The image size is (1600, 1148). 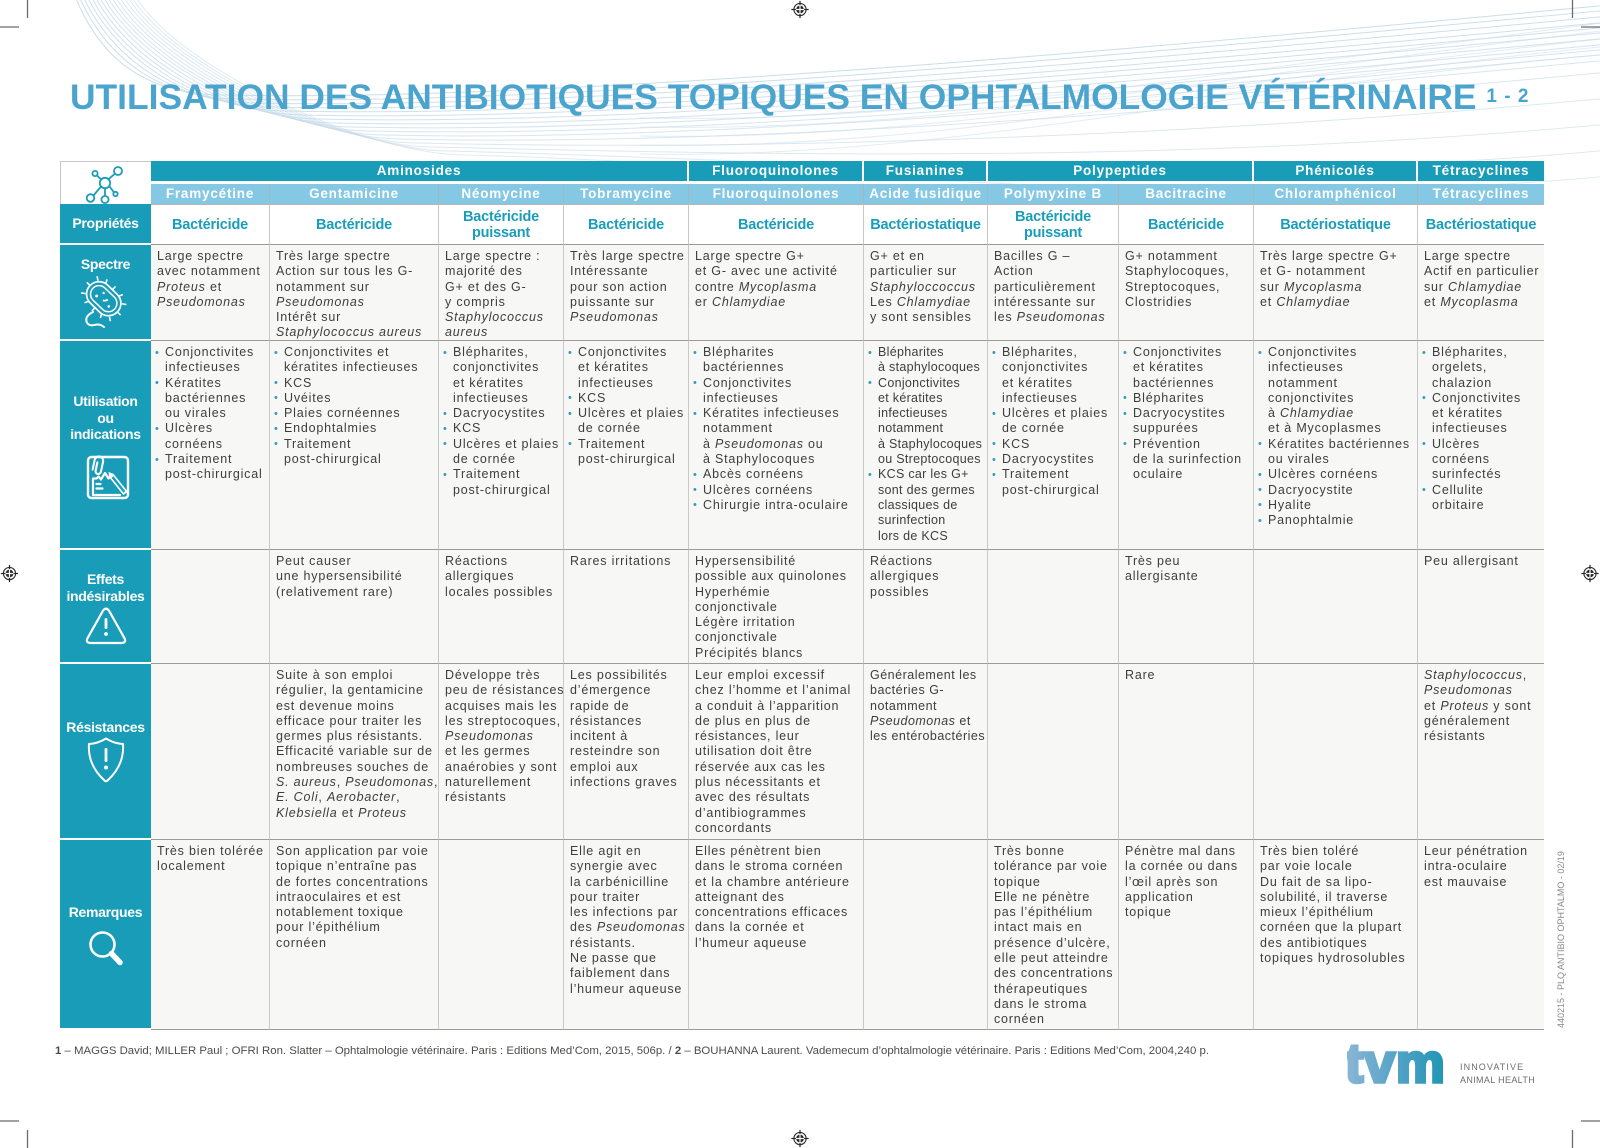 I want to click on svg-text: ANIMAL HEALTH, so click(x=1497, y=1080).